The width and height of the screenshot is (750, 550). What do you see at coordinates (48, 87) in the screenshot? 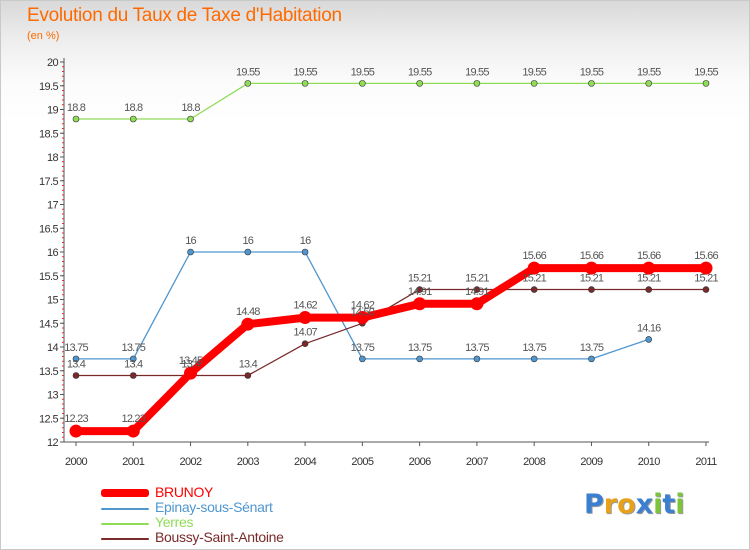
I see `y-tick-label: 19.5` at bounding box center [48, 87].